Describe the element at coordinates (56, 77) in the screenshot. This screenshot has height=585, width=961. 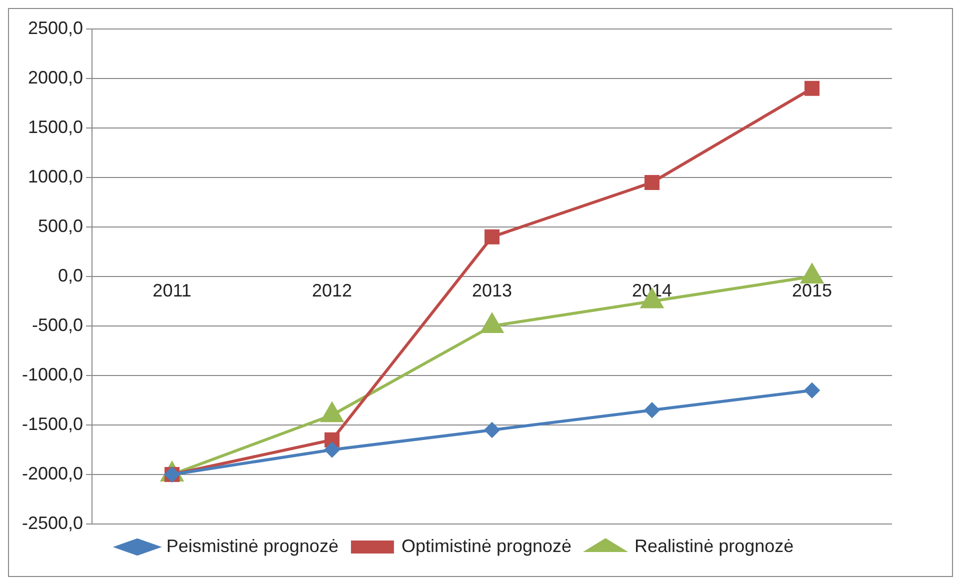
I see `y-tick-label: 2000,0` at that location.